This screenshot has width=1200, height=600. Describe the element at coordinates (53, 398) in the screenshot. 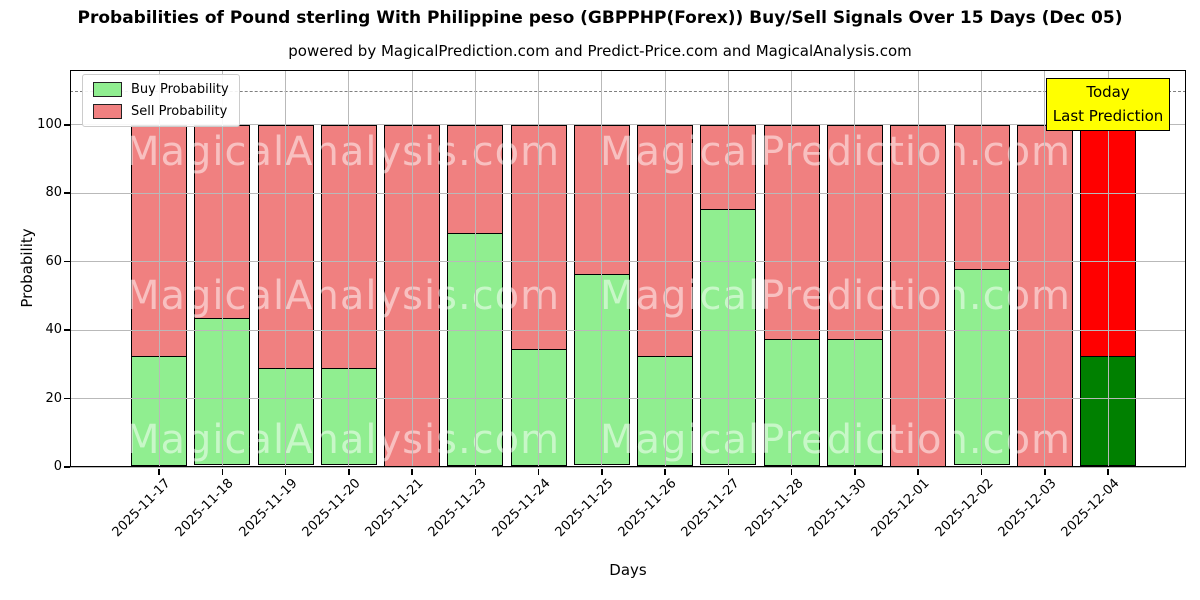

I see `y-tick-label-20: 20` at that location.